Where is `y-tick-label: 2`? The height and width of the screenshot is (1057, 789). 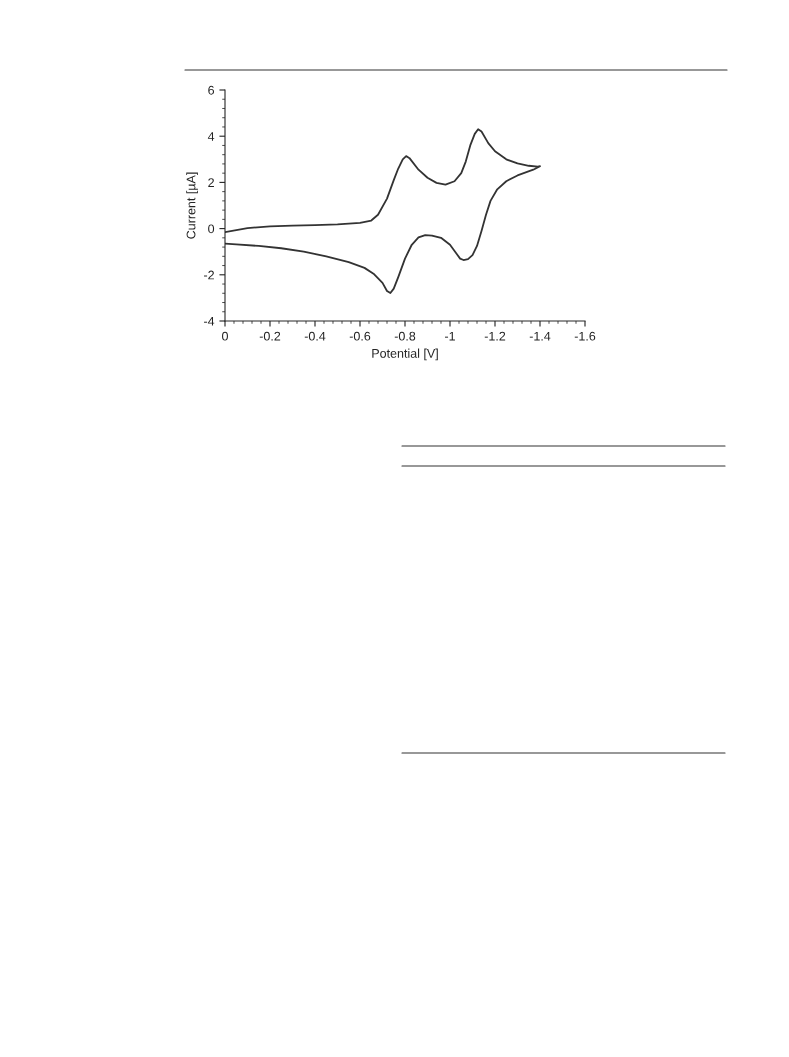
y-tick-label: 2 is located at coordinates (211, 182).